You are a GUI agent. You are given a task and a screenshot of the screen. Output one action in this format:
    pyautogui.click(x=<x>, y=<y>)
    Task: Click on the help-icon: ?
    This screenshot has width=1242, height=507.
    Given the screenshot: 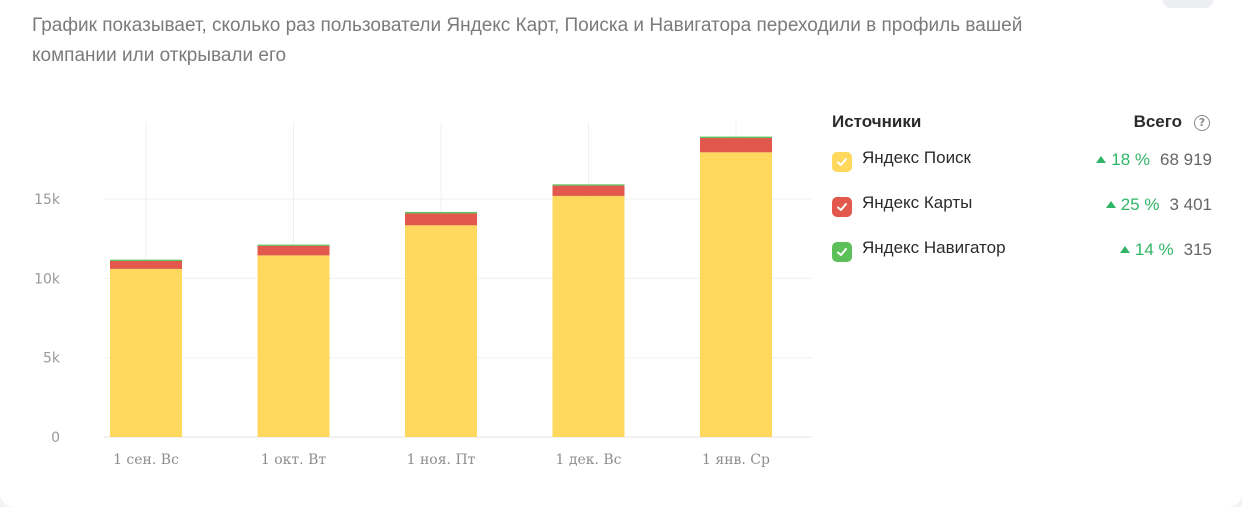 What is the action you would take?
    pyautogui.click(x=1202, y=123)
    